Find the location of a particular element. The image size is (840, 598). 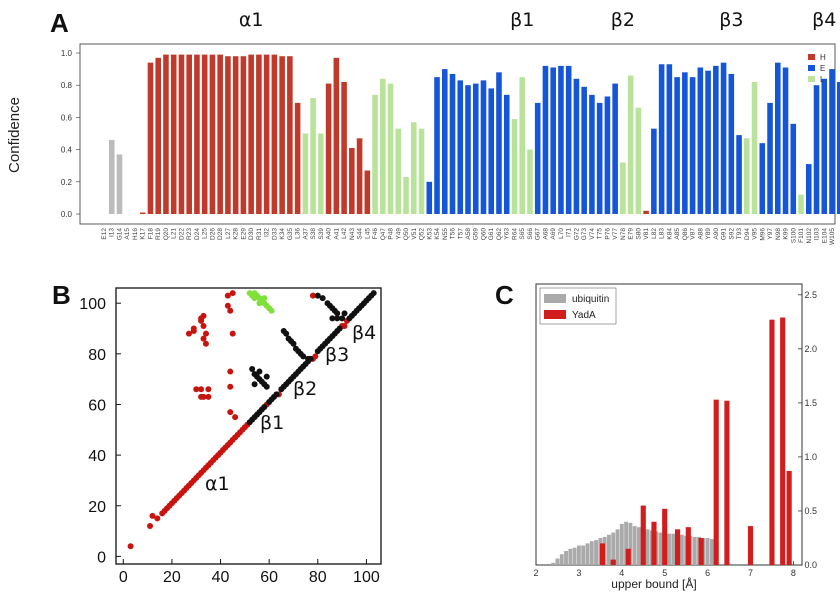

a-bar-Y63 is located at coordinates (506, 154).